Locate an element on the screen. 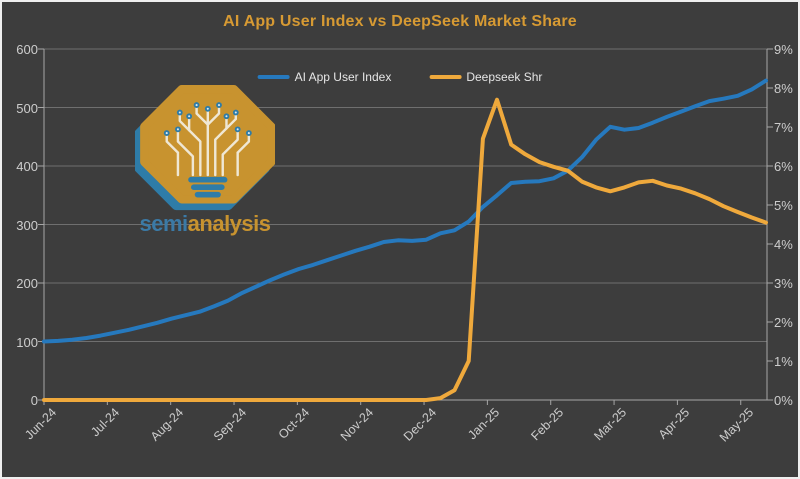 The image size is (800, 479). y-right-tick-label: 3% is located at coordinates (783, 283).